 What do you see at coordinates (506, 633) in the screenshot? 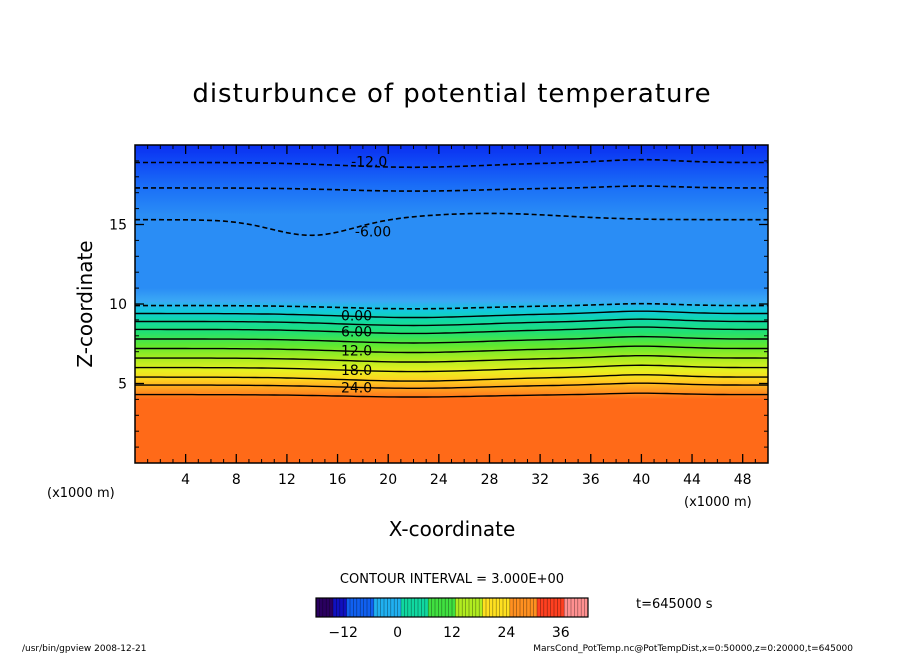
I see `colorbar-tick-label: 24` at bounding box center [506, 633].